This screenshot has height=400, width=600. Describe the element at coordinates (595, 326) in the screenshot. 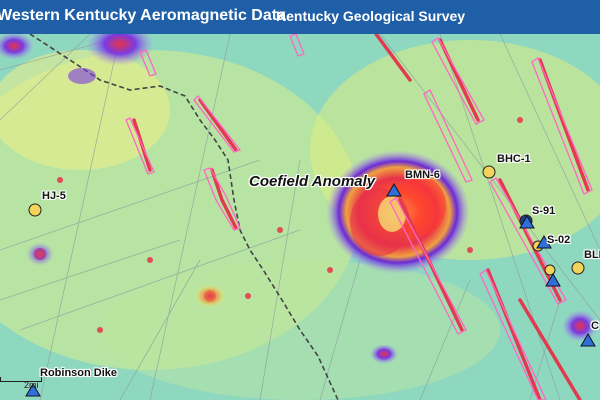

I see `well-label-c: C` at that location.